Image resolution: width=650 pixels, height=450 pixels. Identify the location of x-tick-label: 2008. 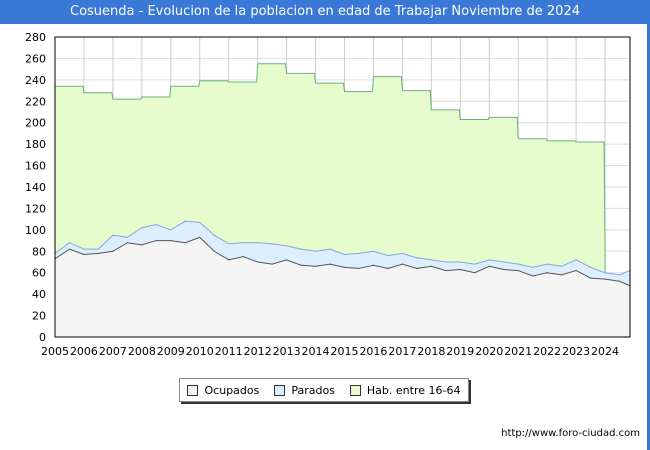
(142, 351).